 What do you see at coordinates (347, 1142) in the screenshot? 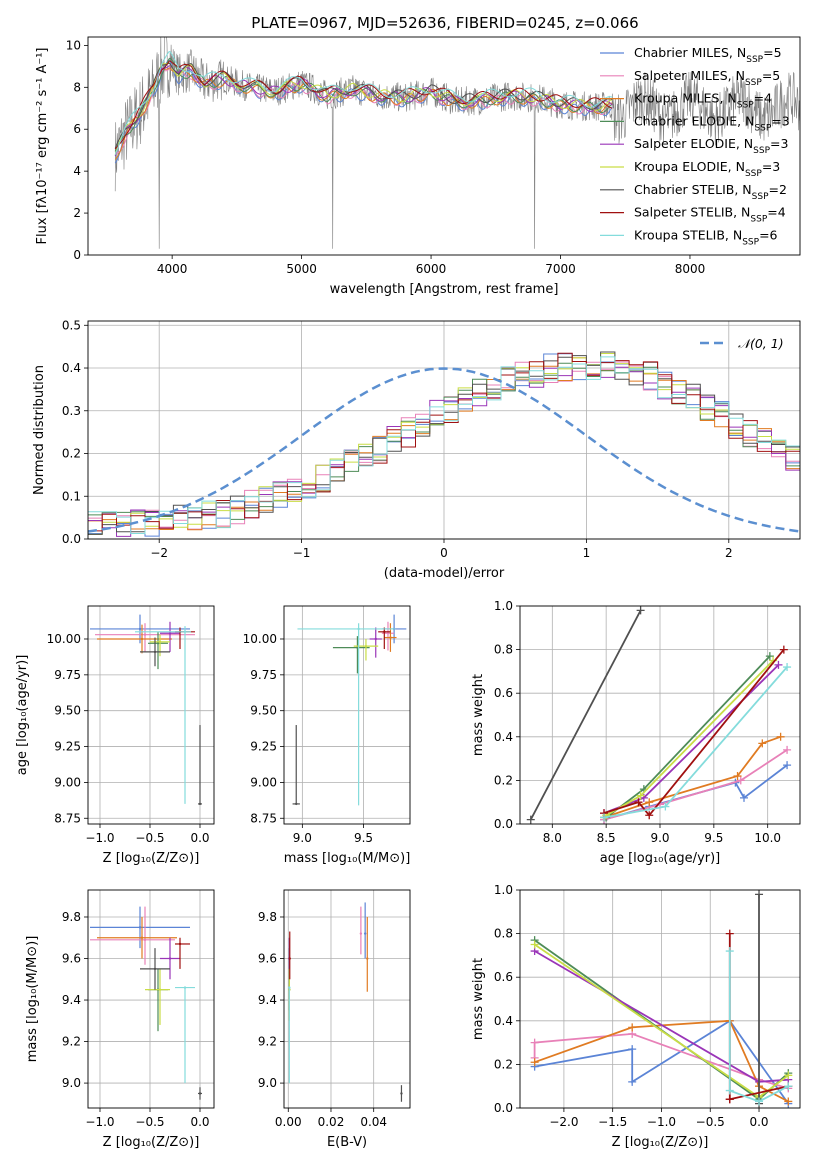
I see `x-axis-label: E(B-V)` at bounding box center [347, 1142].